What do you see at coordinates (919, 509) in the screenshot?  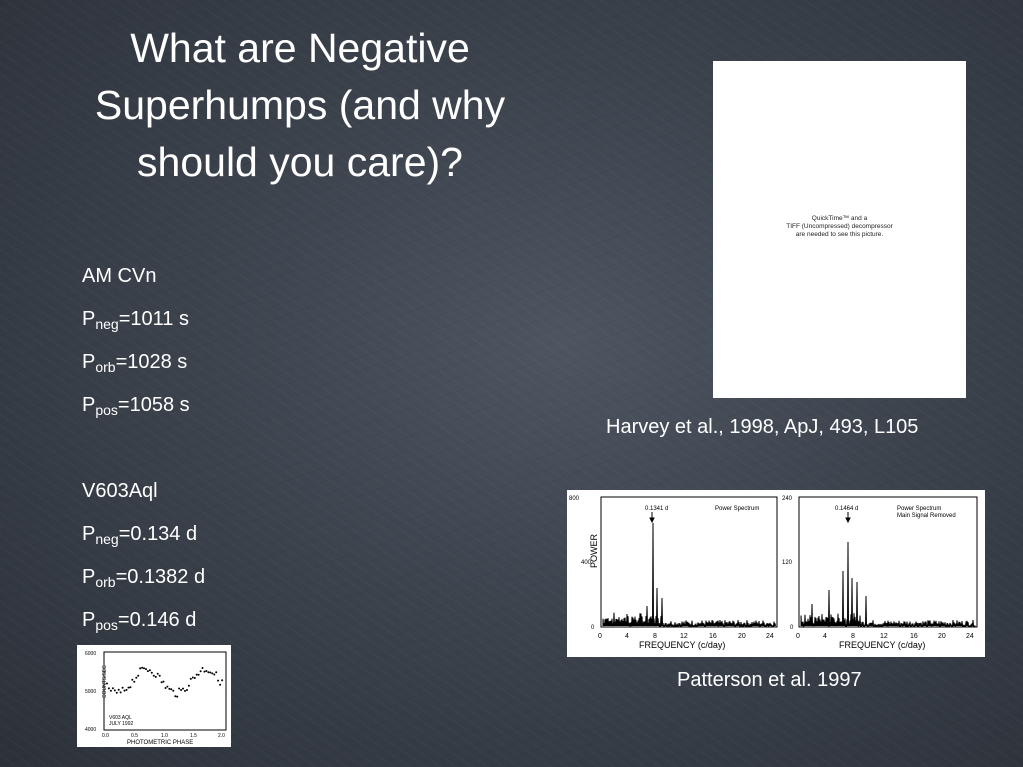 I see `ps-right-panel-title: Power Spectrum` at bounding box center [919, 509].